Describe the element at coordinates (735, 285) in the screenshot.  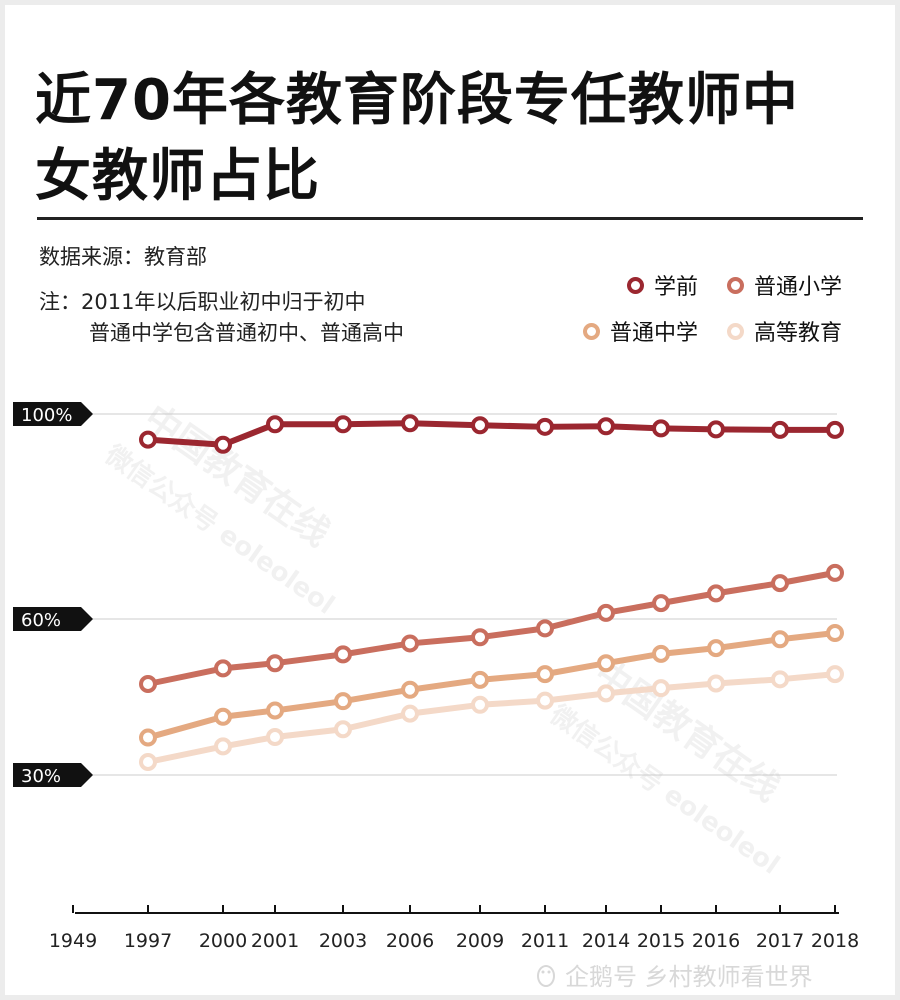
I see `legend-marker-primary` at that location.